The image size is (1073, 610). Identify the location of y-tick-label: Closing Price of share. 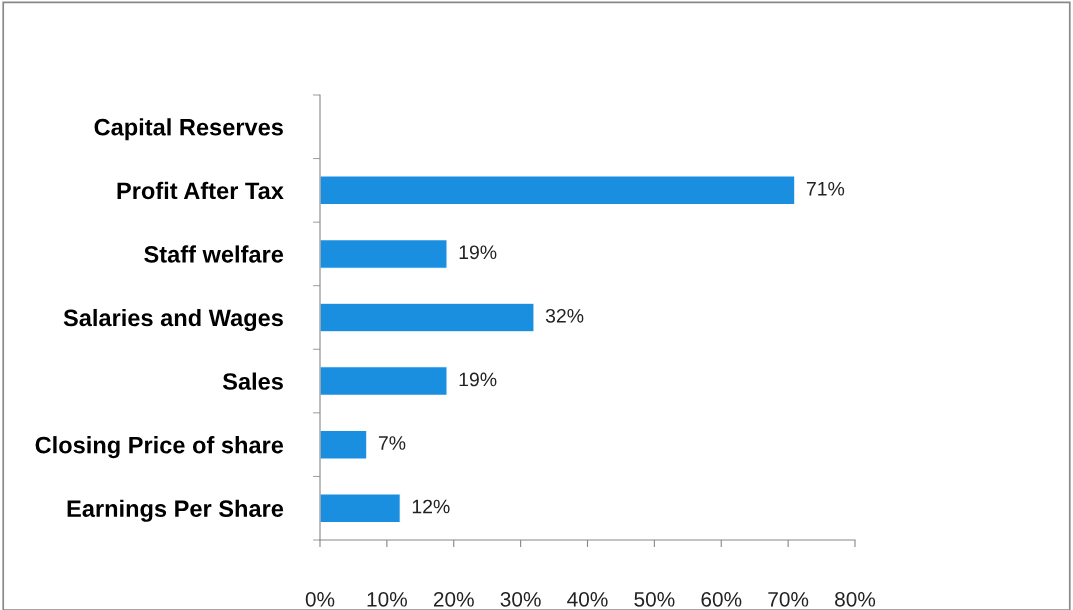
(159, 447).